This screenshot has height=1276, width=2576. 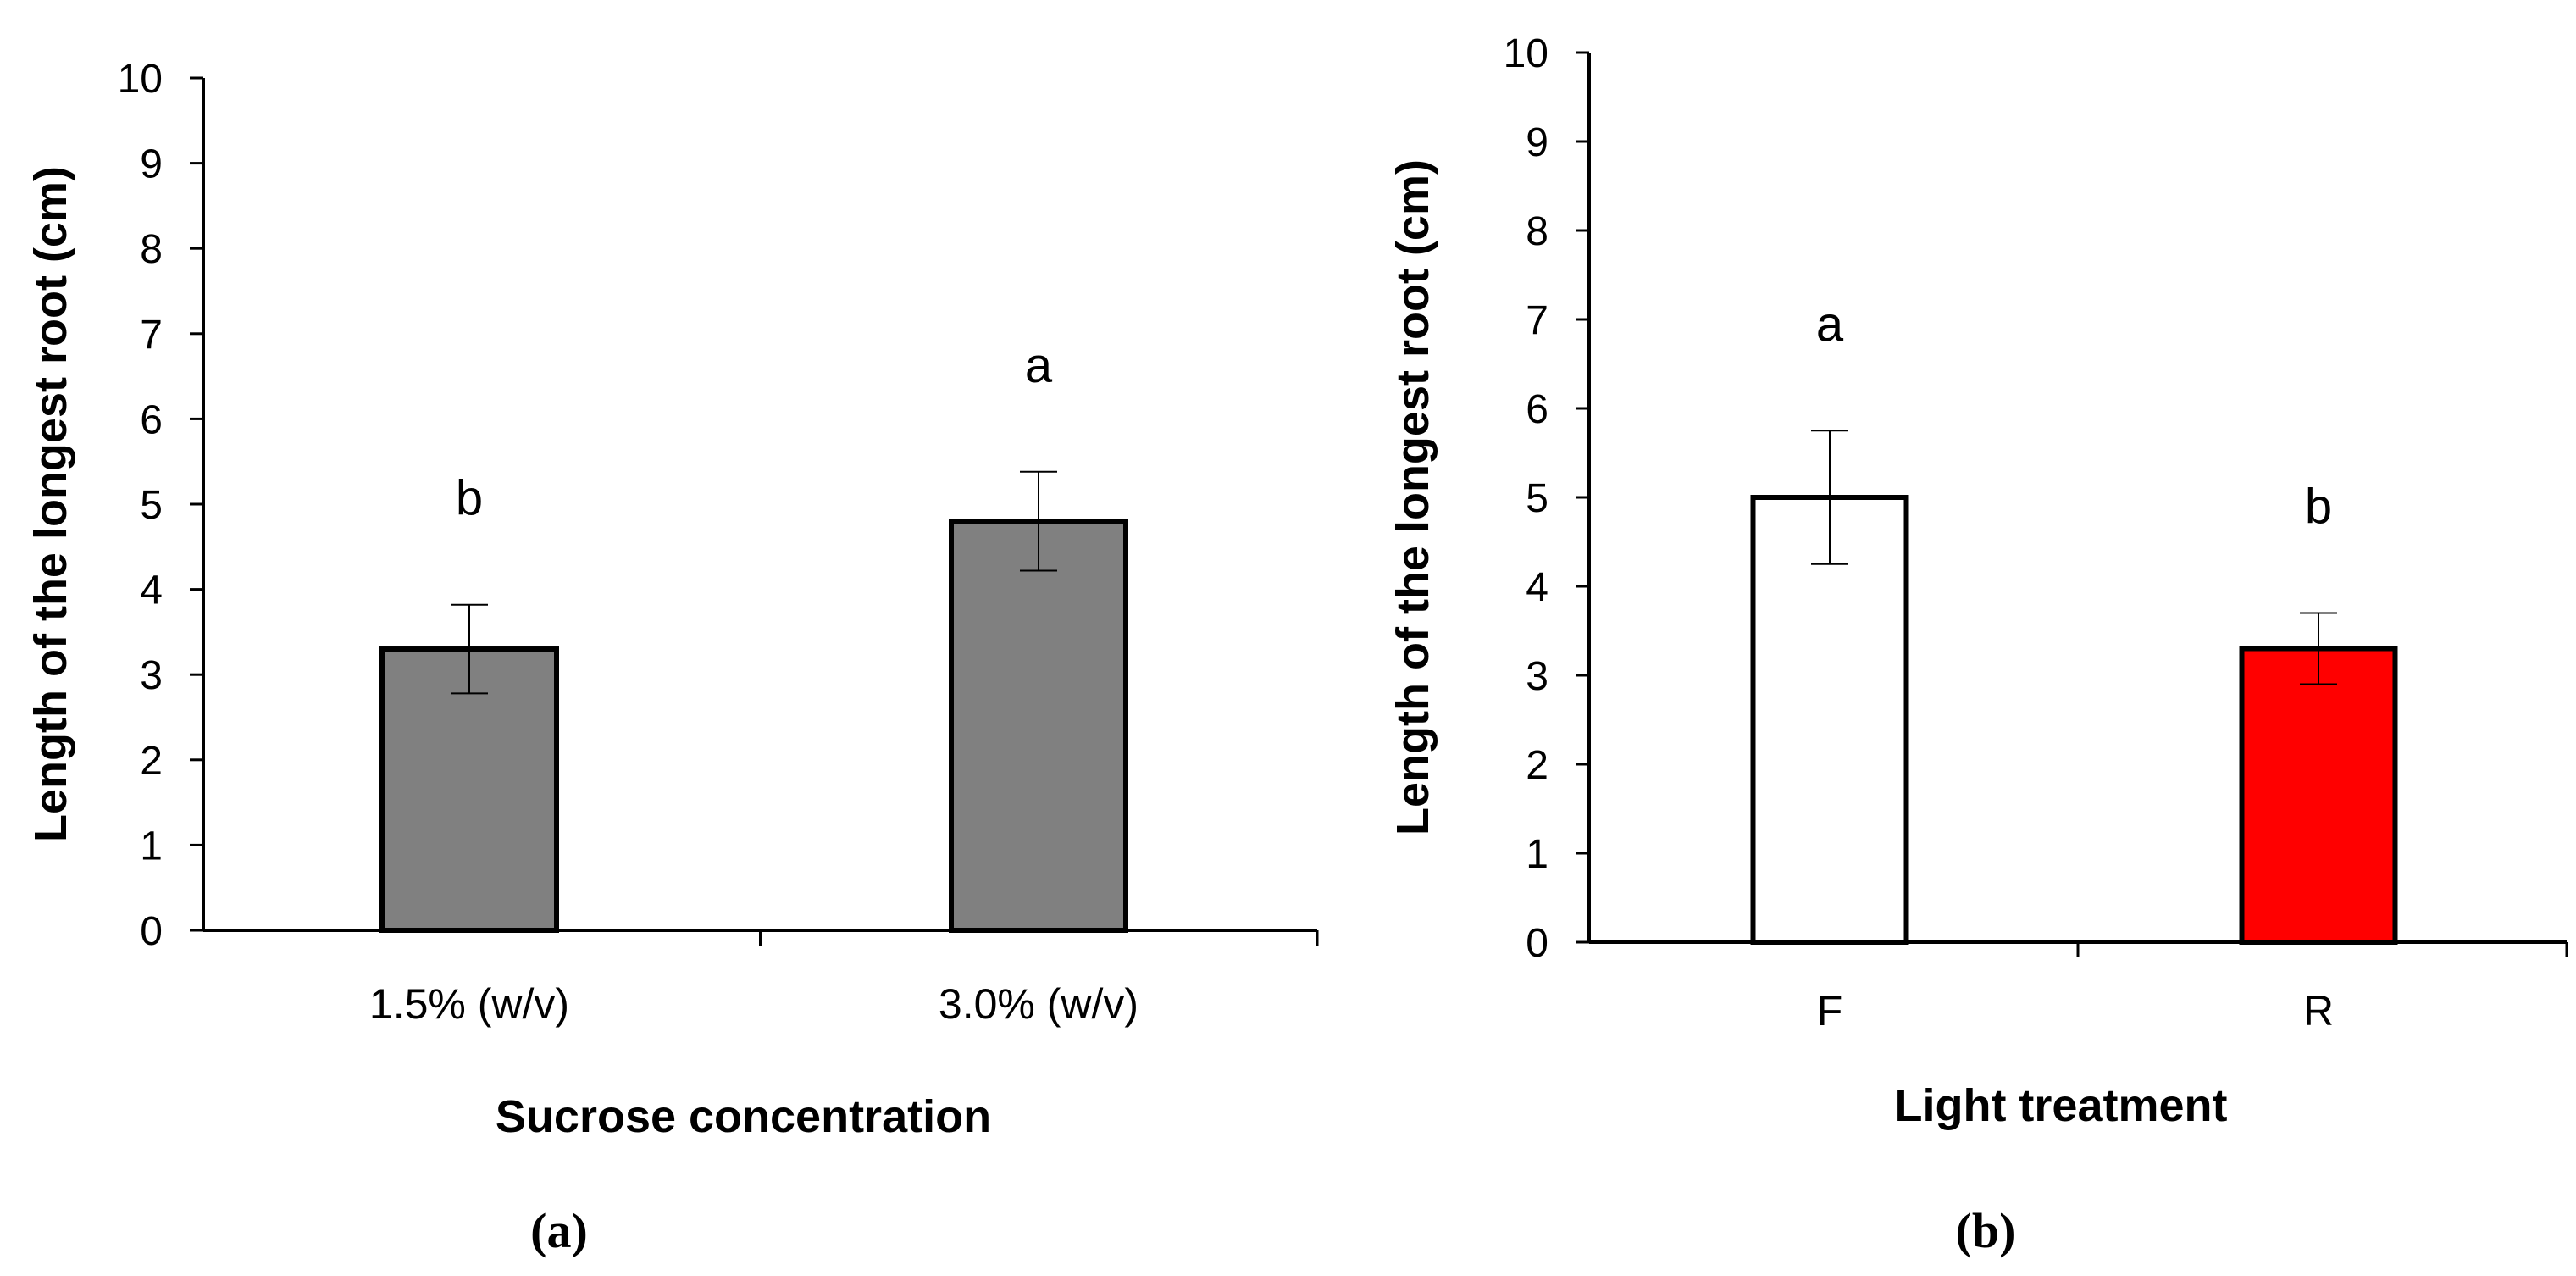 What do you see at coordinates (1830, 1011) in the screenshot?
I see `x-tick-label: F` at bounding box center [1830, 1011].